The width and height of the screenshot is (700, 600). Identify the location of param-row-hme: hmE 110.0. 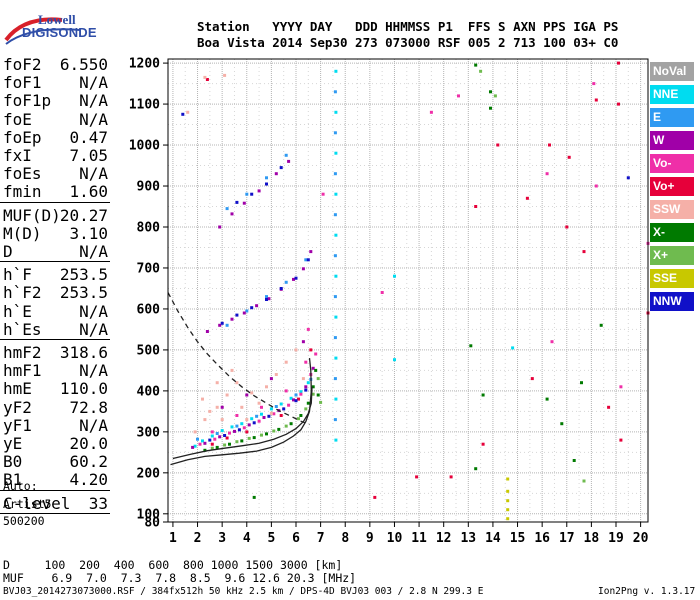
(55, 389).